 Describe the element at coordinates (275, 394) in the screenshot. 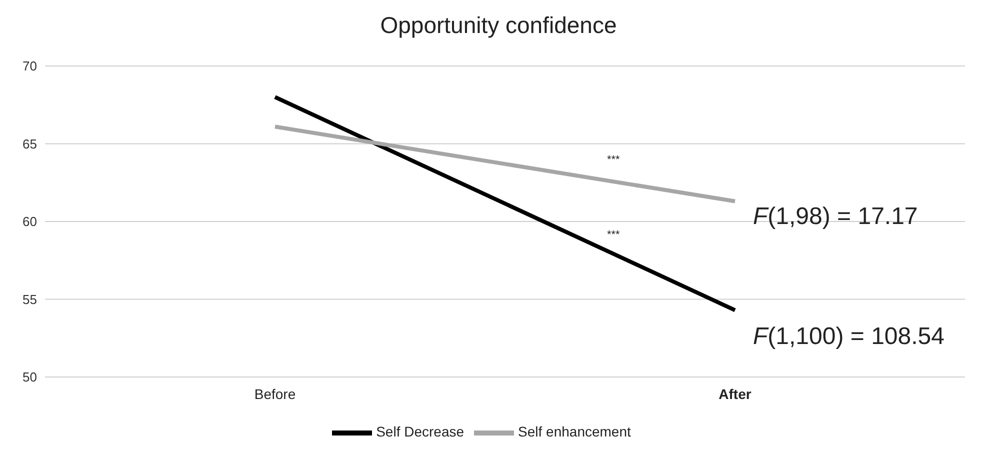

I see `x-tick-label: Before` at that location.